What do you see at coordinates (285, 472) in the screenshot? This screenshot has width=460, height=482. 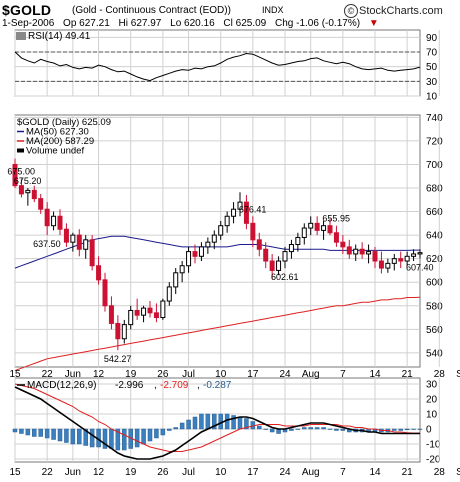 I see `x-tick-label: 24` at bounding box center [285, 472].